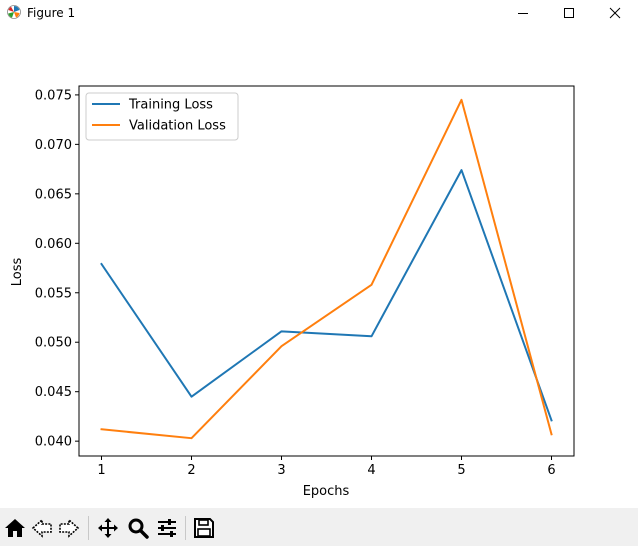  What do you see at coordinates (177, 126) in the screenshot?
I see `legend-label-validation: Validation Loss` at bounding box center [177, 126].